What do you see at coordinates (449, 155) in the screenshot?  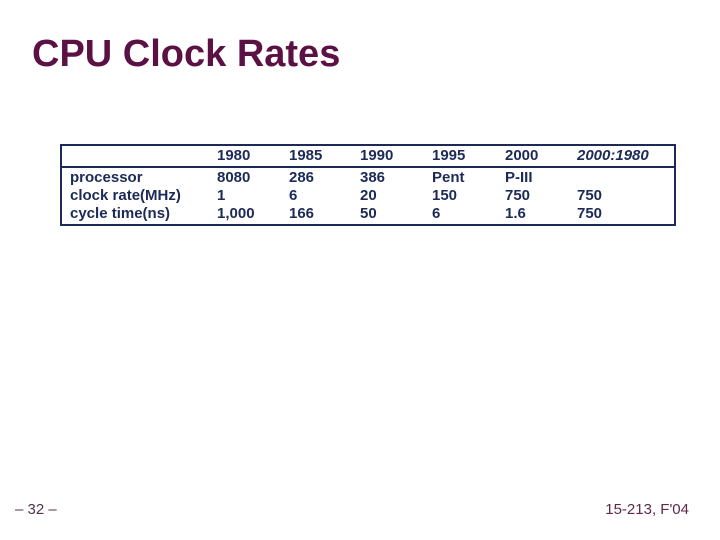 I see `column-header-1995: 1995` at bounding box center [449, 155].